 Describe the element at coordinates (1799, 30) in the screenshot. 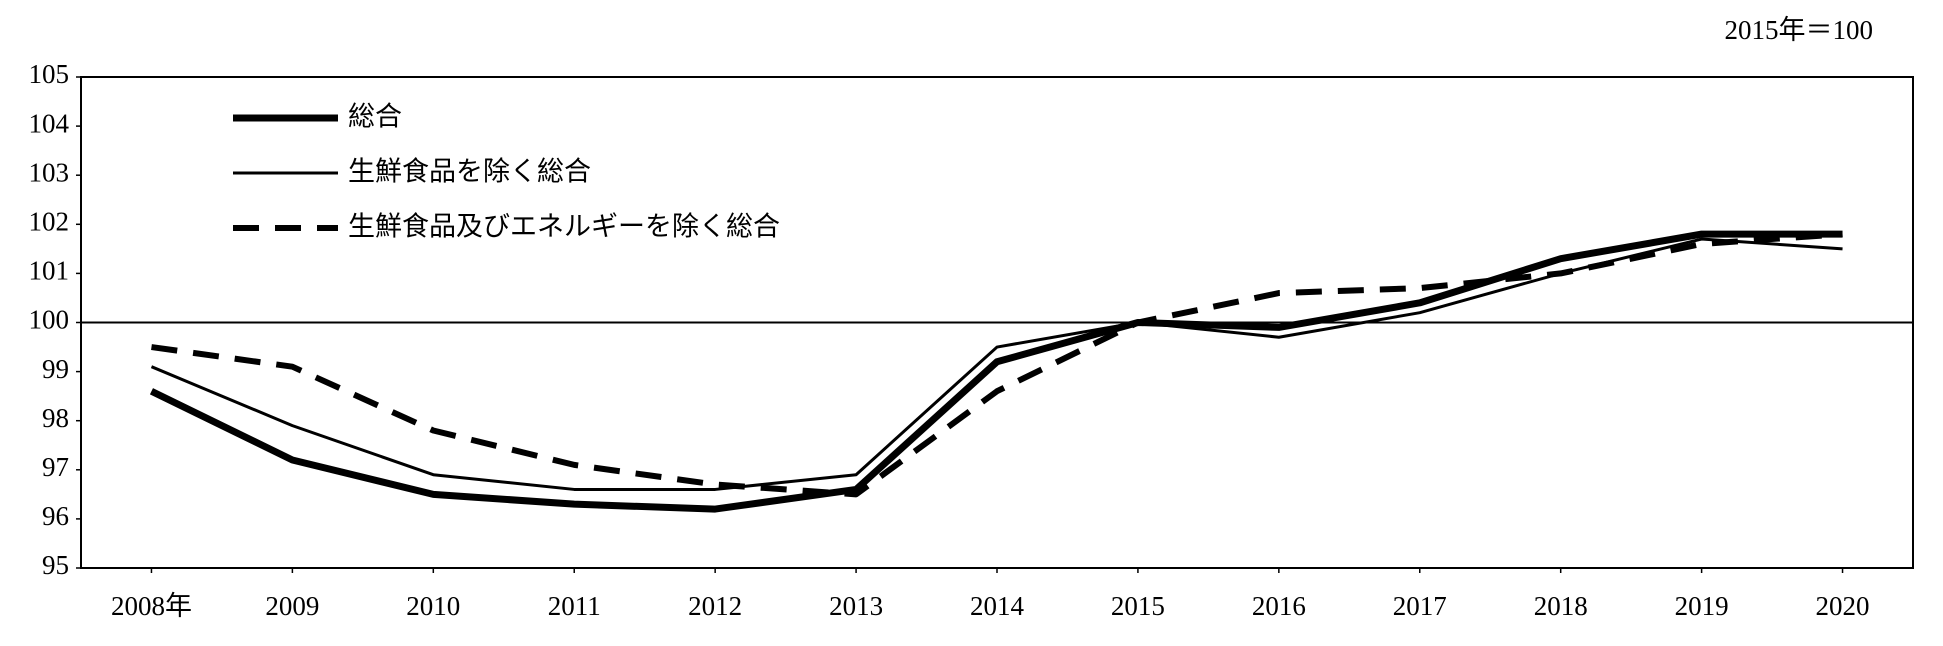

I see `unit-note: 2015年＝100` at that location.